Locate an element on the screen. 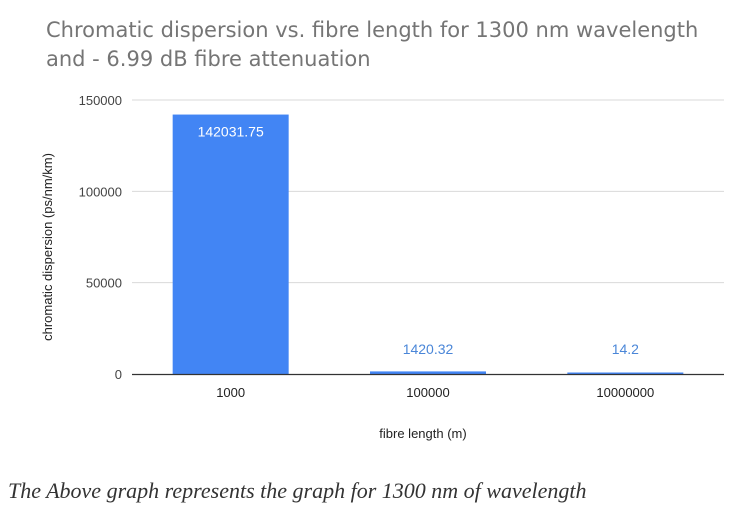  x-axis-title: fibre length (m) is located at coordinates (422, 433).